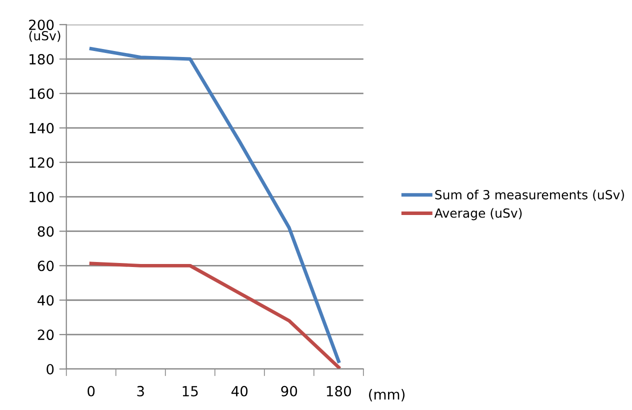  I want to click on y-tick-label: 200, so click(41, 25).